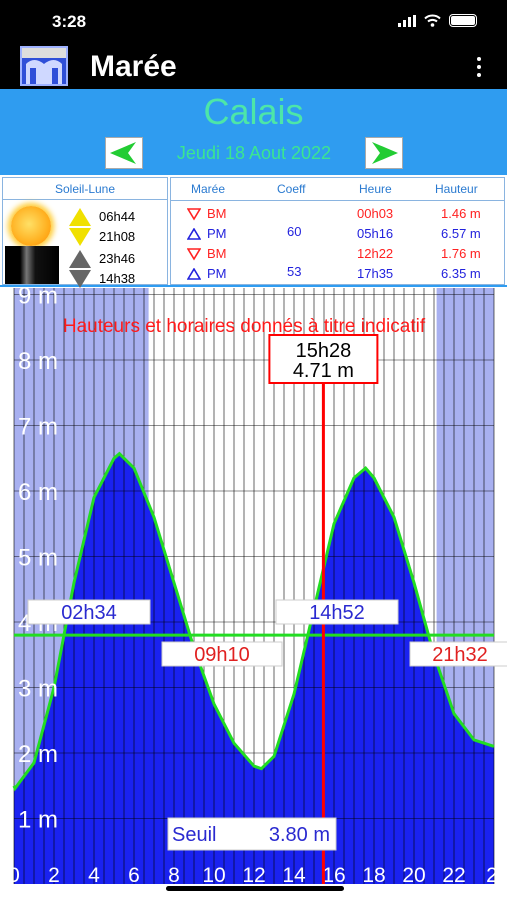  I want to click on sunrise-time: 06h44, so click(117, 216).